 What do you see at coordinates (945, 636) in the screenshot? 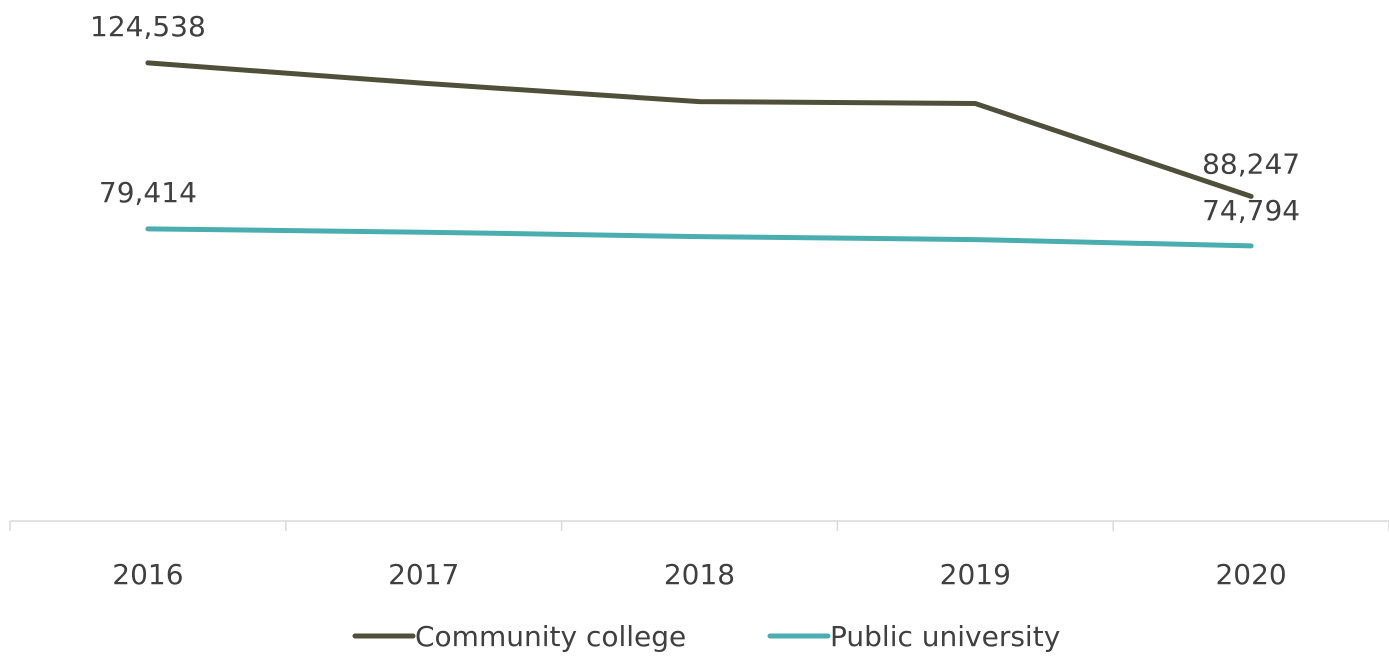
I see `legend-label: Public university` at bounding box center [945, 636].